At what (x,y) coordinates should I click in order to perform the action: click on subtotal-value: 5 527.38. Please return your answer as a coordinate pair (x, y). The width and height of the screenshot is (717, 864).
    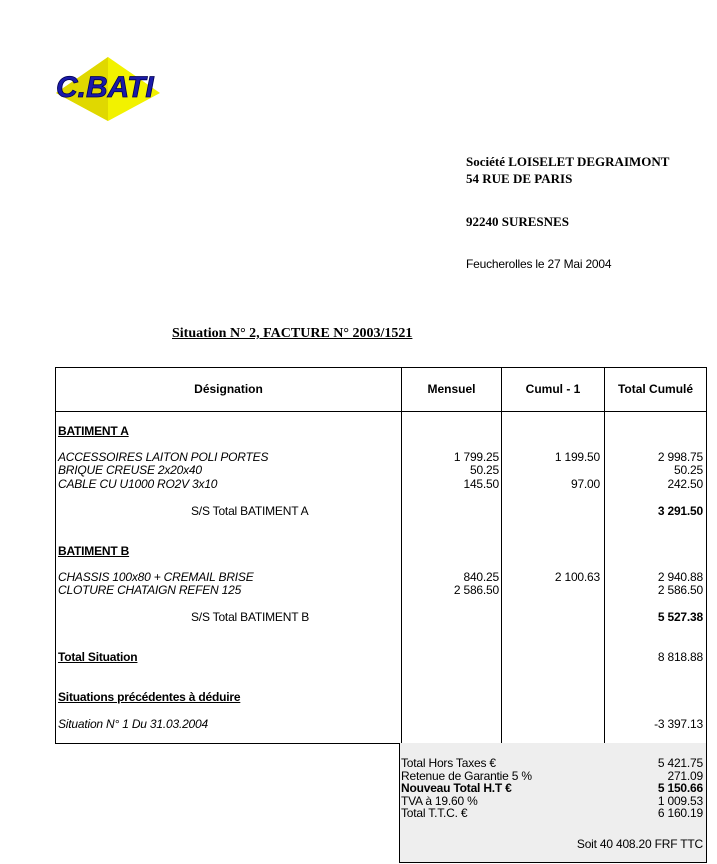
    Looking at the image, I should click on (680, 617).